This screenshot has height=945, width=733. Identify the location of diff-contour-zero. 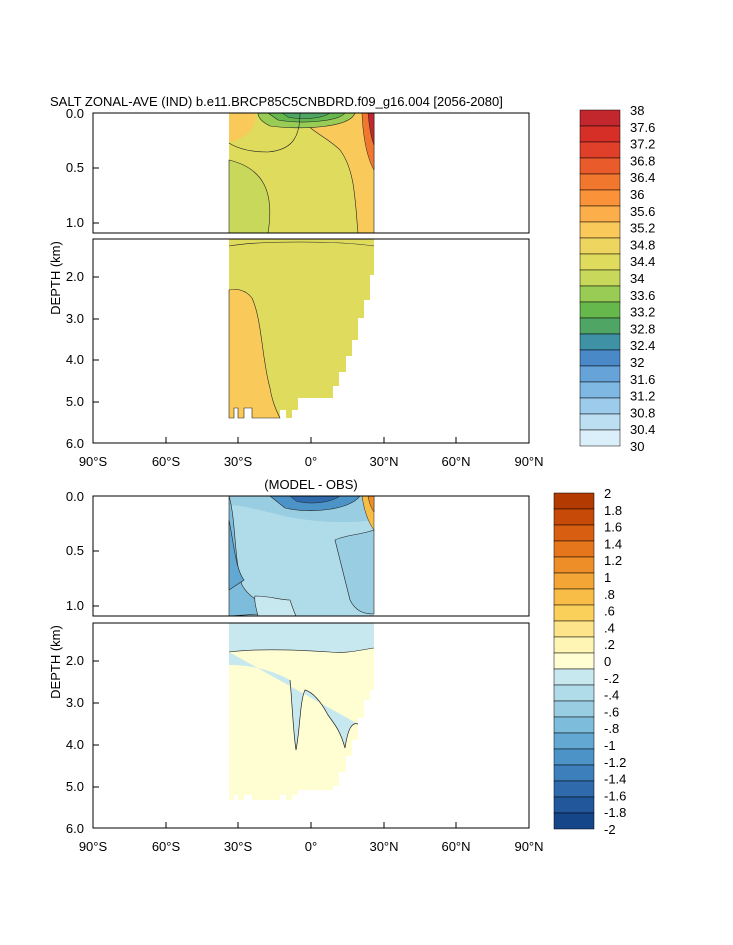
(324, 715).